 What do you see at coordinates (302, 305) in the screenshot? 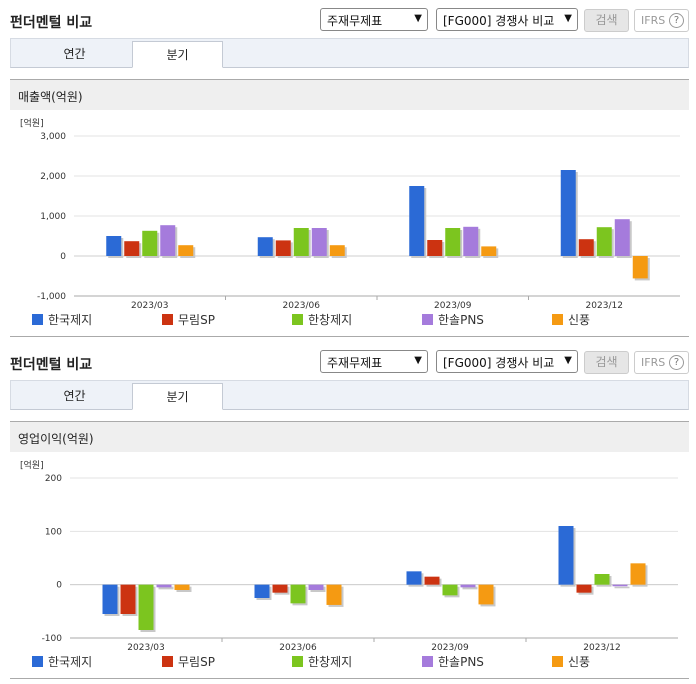
I see `x-tick-label: 2023/06` at bounding box center [302, 305].